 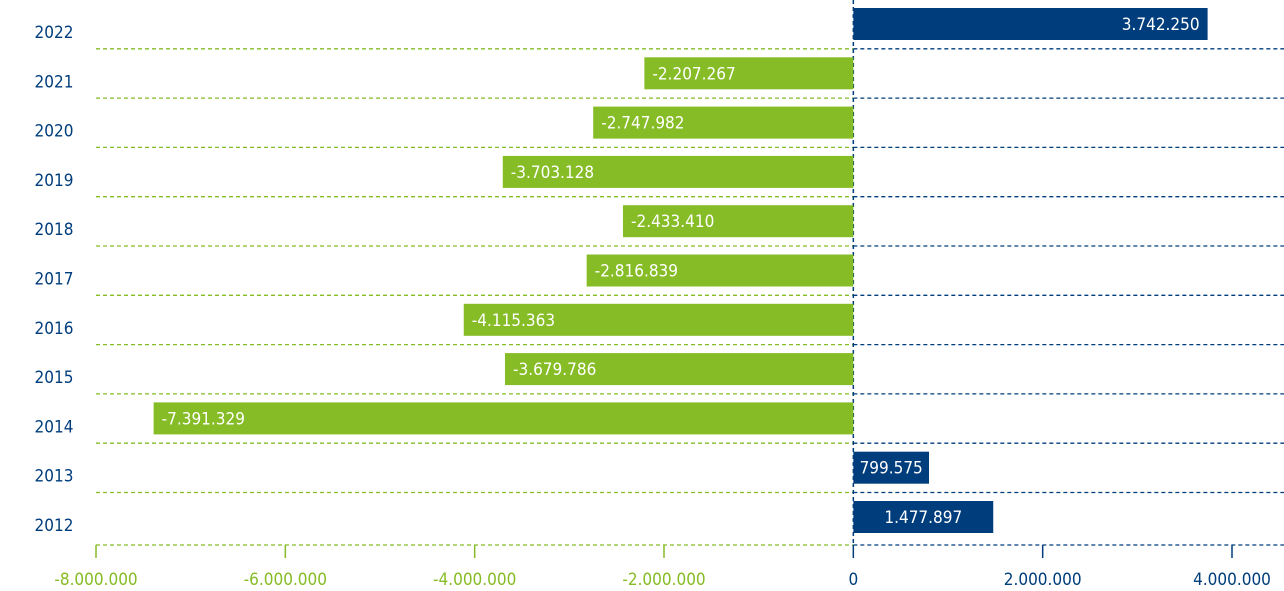 I want to click on bar-2019, so click(x=678, y=171).